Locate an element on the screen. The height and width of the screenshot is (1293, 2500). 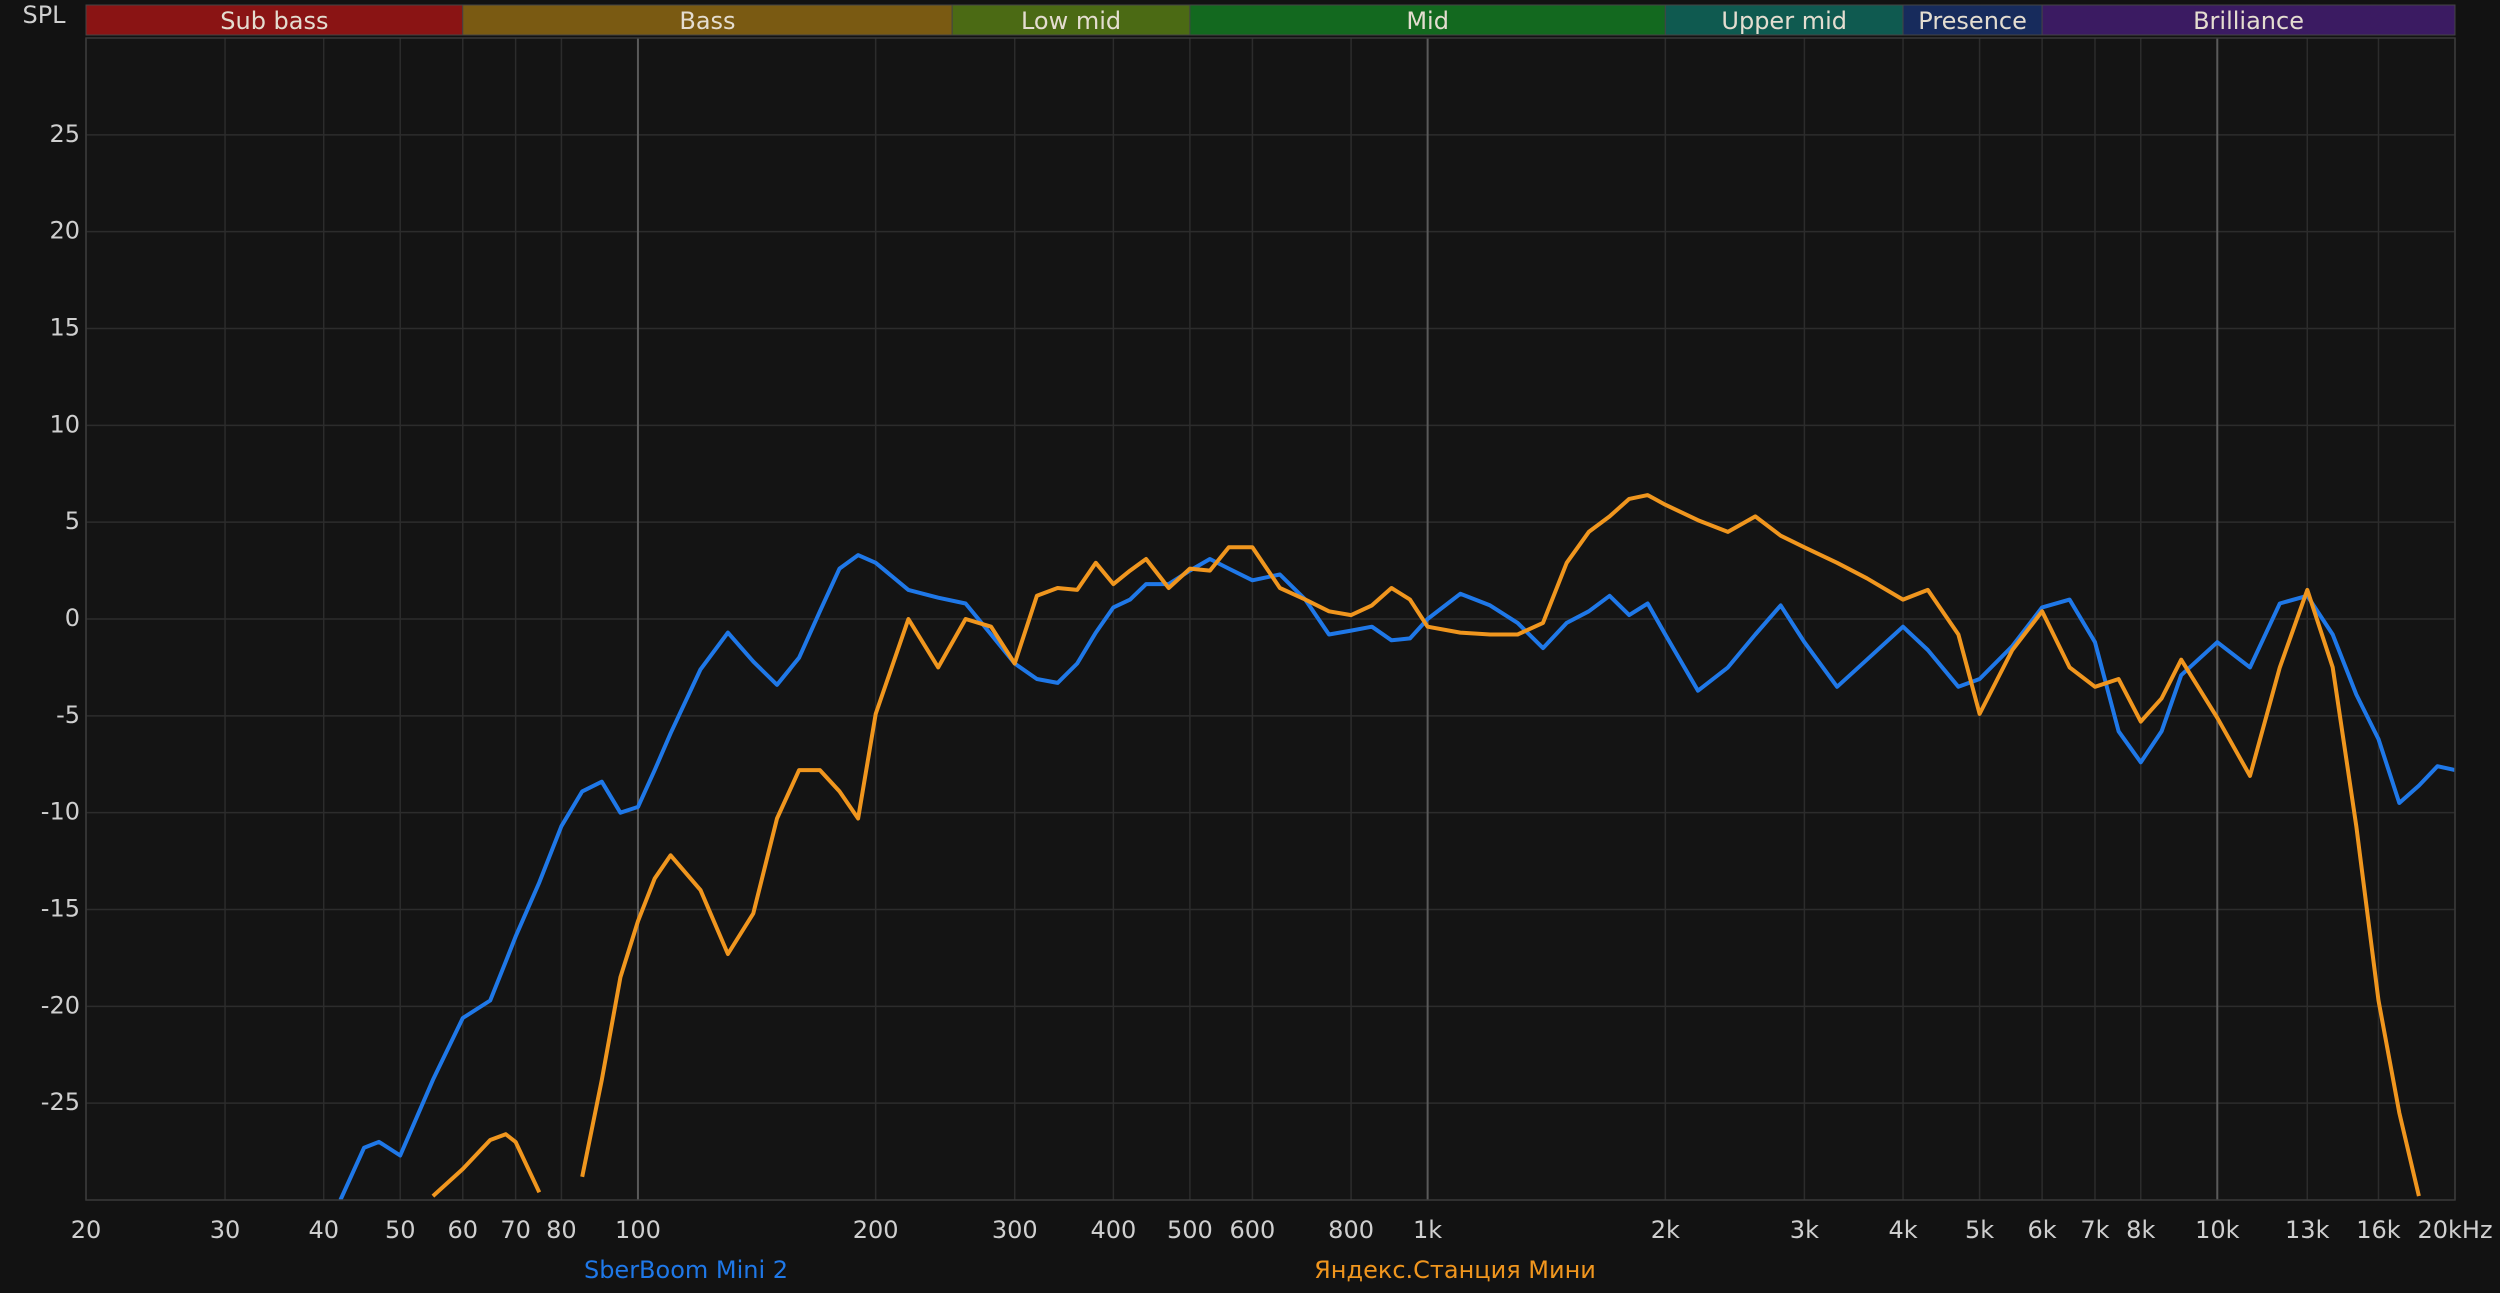
x-tick-label: 20 is located at coordinates (86, 1230).